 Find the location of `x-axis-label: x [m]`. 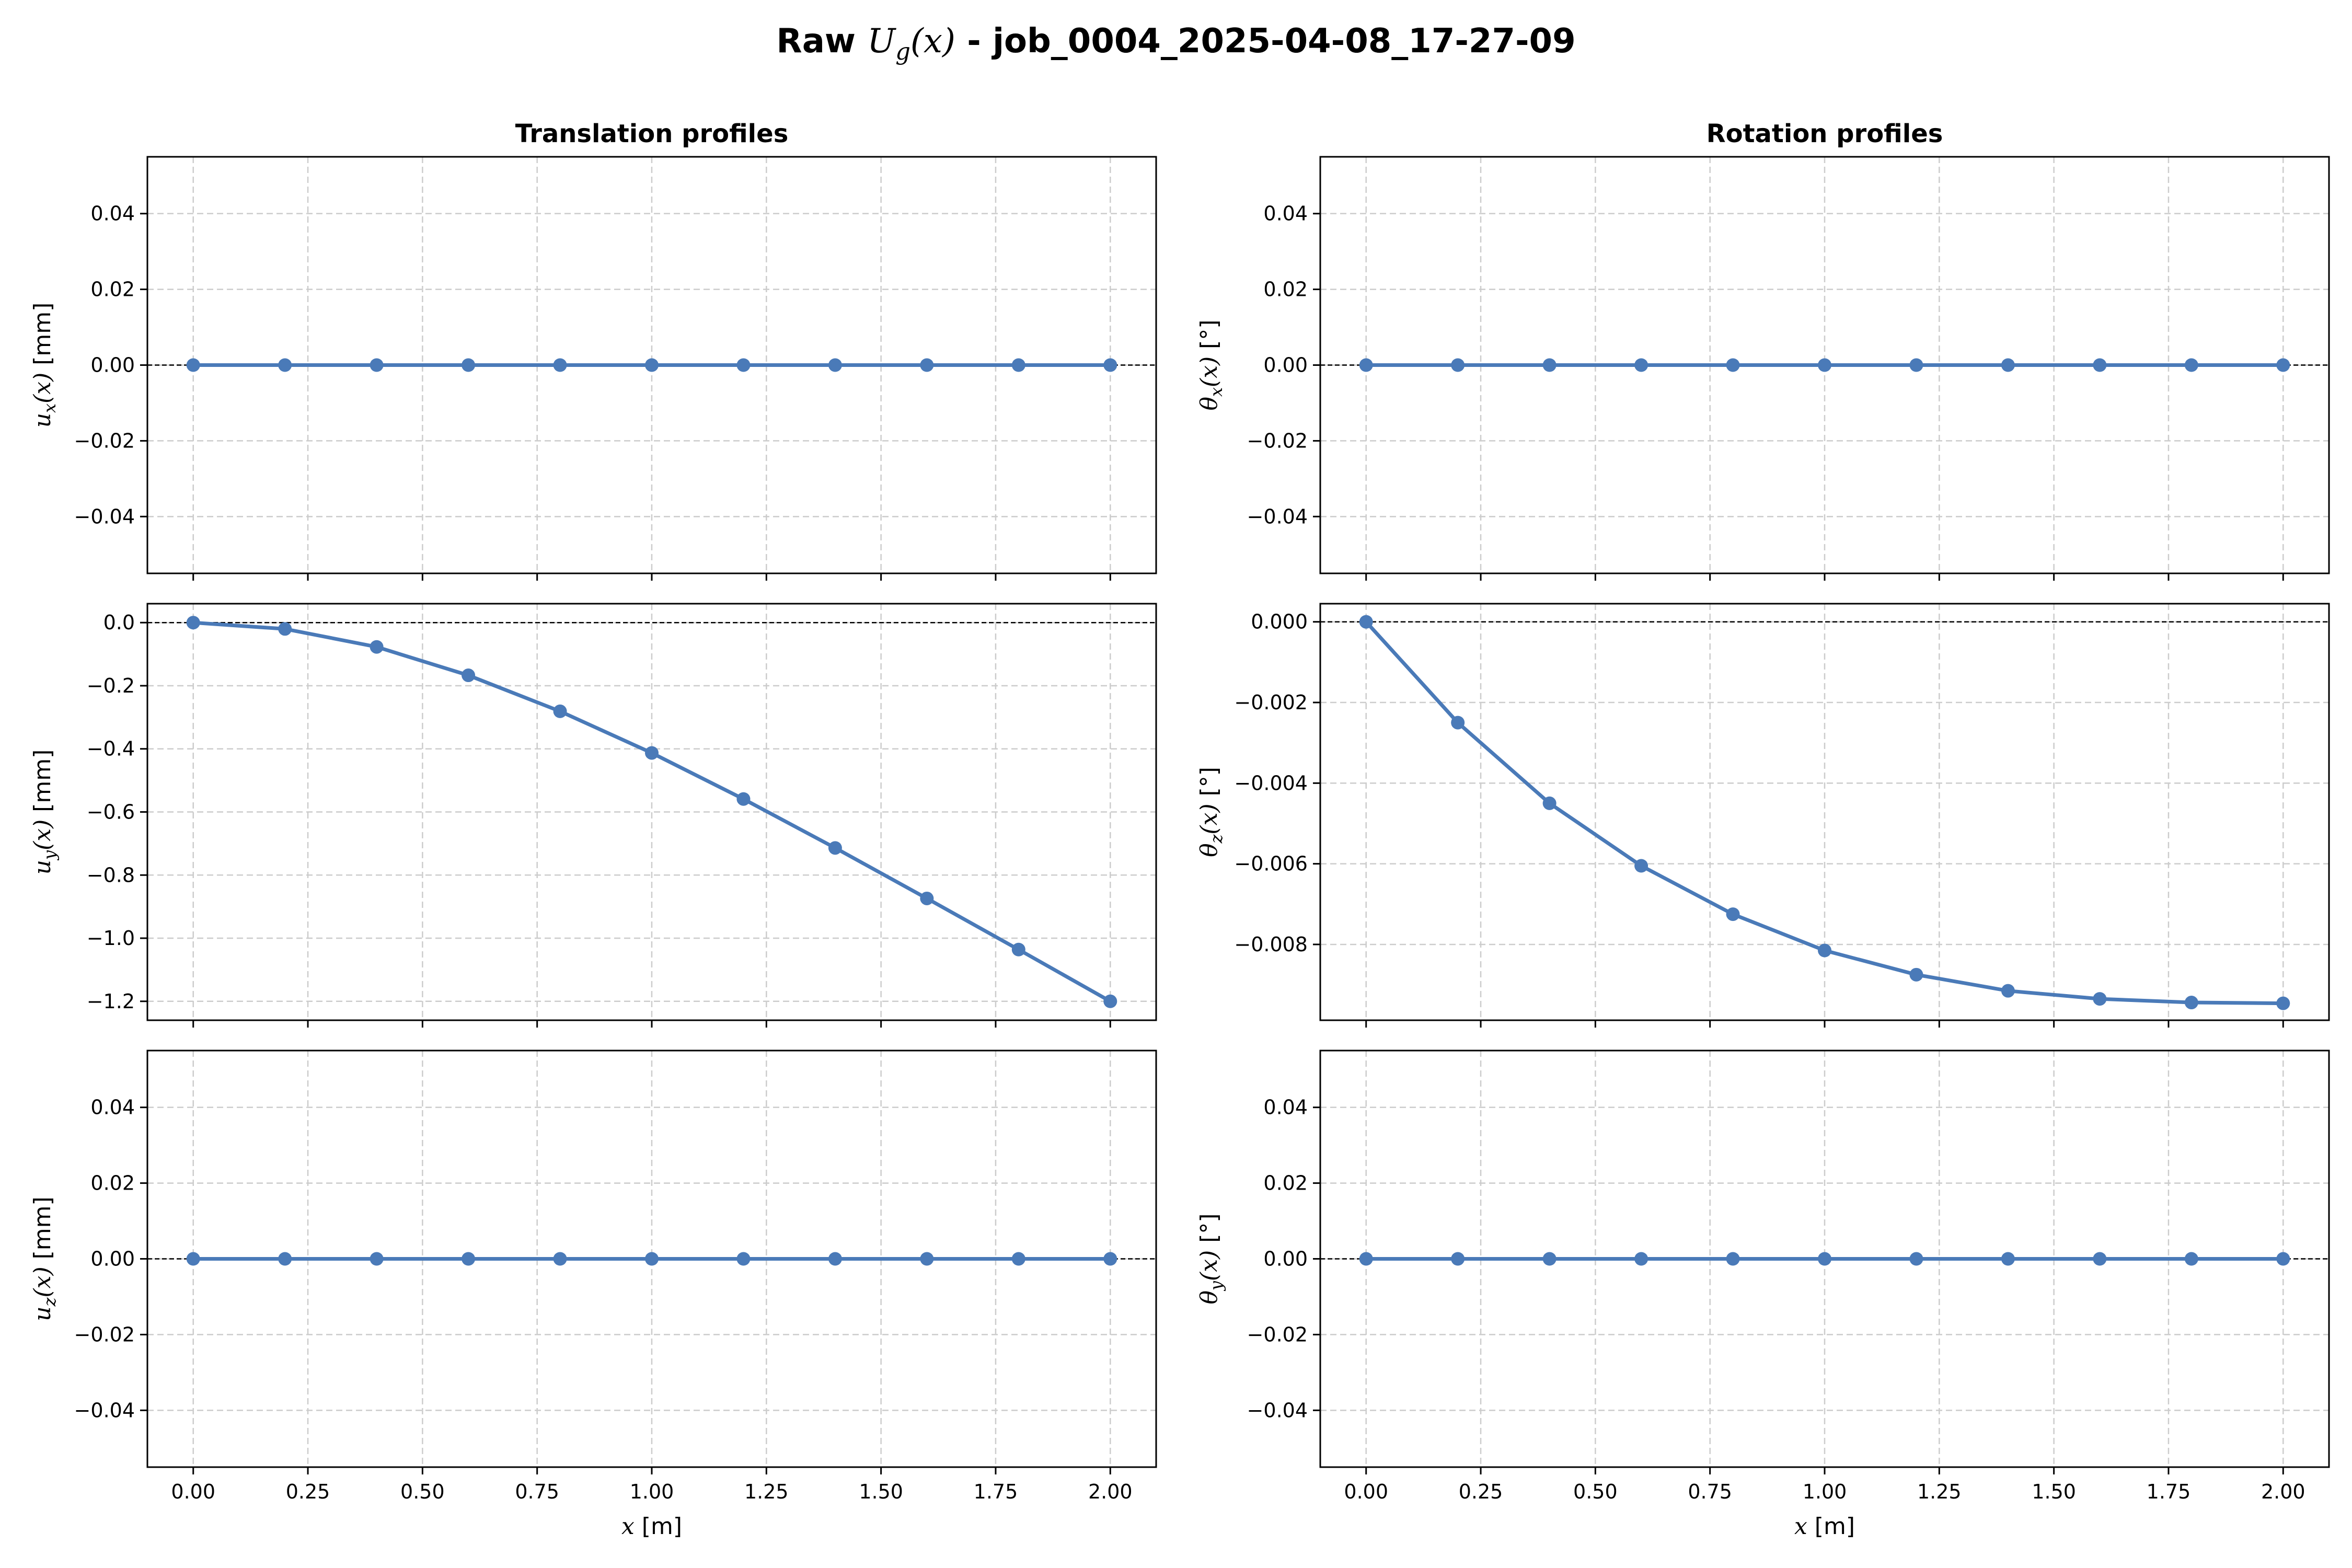

x-axis-label: x [m] is located at coordinates (1824, 1526).